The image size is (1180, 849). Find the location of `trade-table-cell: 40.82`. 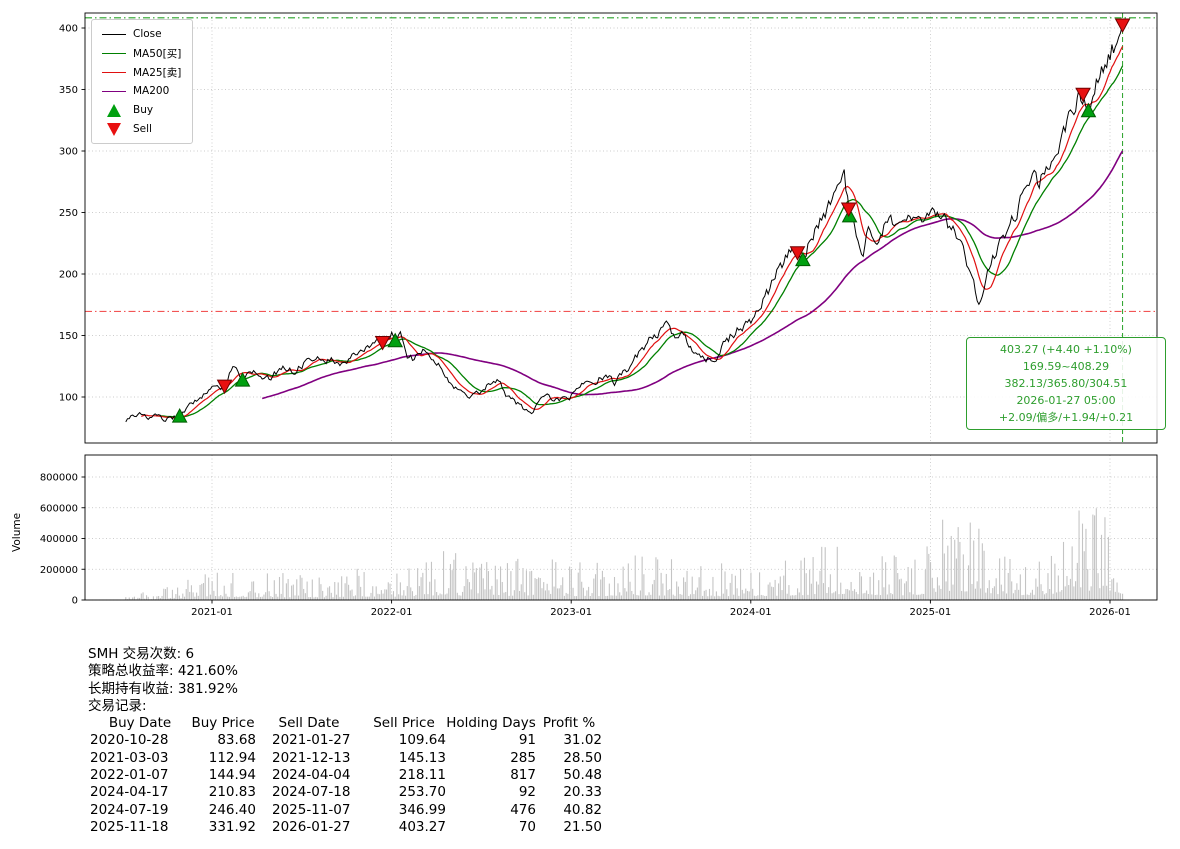

trade-table-cell: 40.82 is located at coordinates (582, 809).